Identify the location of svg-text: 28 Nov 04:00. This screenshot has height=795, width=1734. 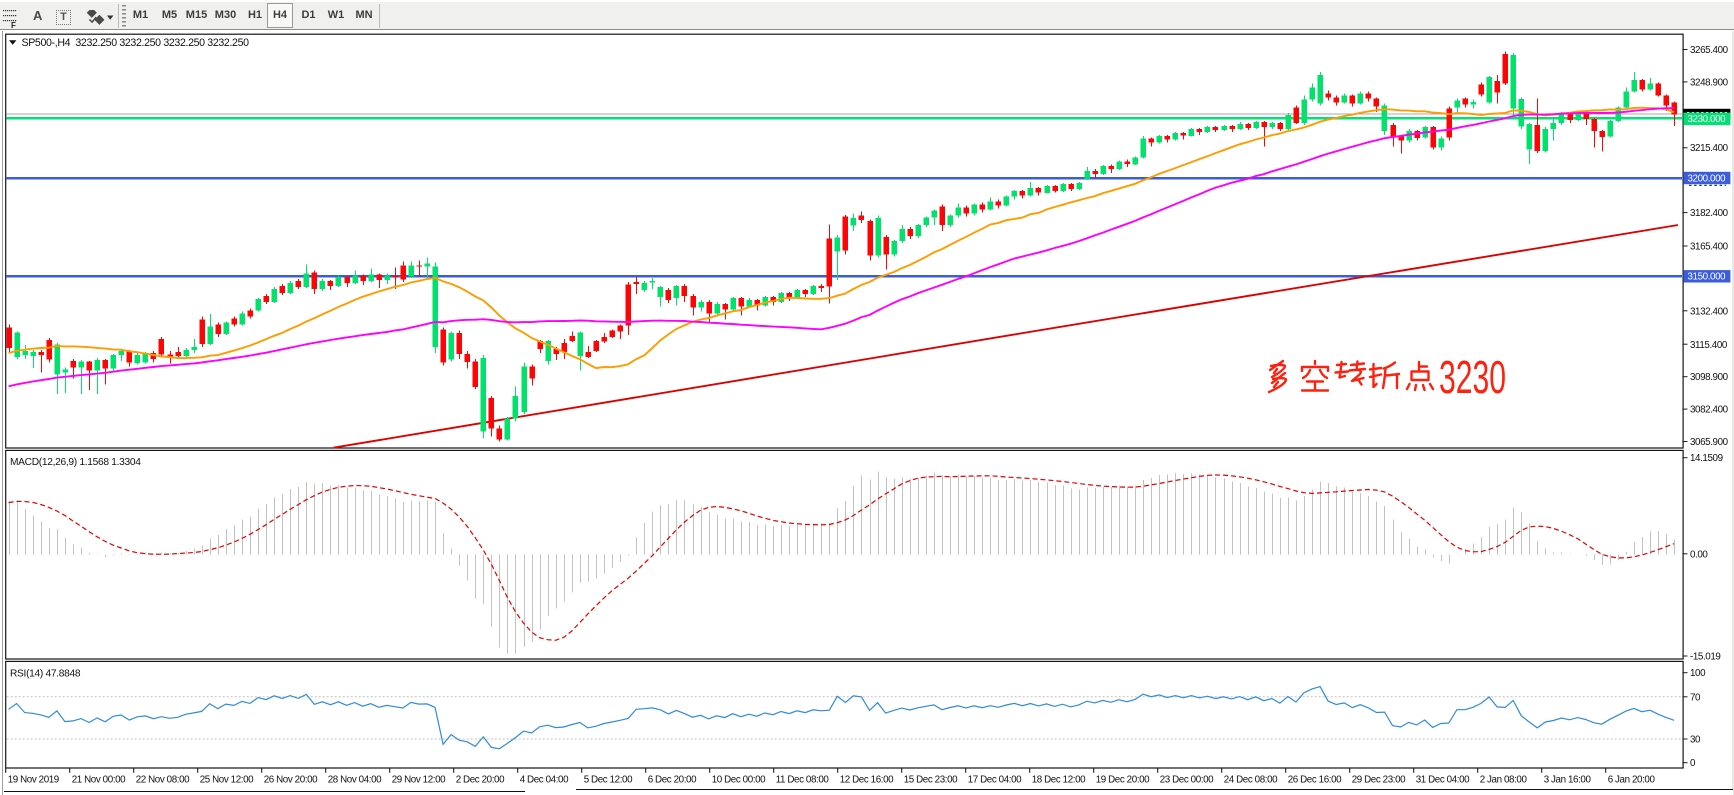
(355, 780).